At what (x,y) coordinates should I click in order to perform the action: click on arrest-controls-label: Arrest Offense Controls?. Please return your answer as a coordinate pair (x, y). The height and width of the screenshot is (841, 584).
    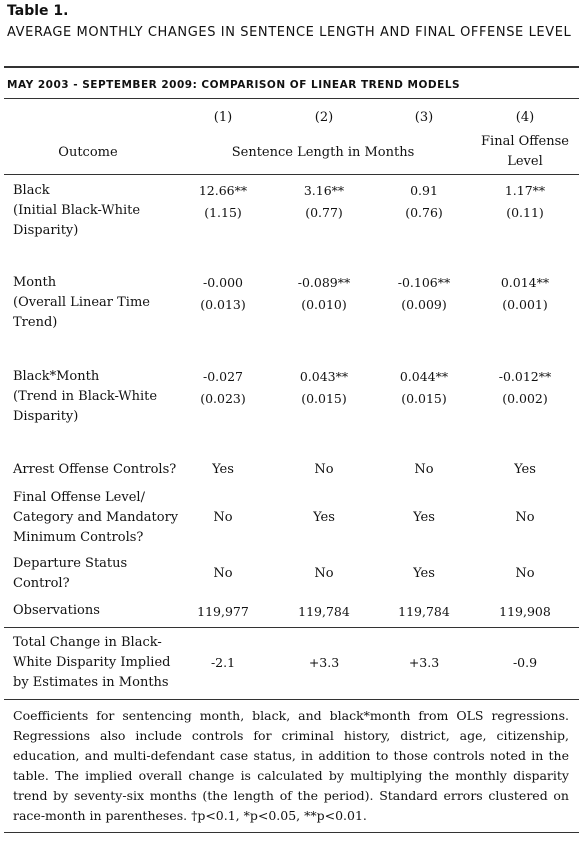
    Looking at the image, I should click on (95, 469).